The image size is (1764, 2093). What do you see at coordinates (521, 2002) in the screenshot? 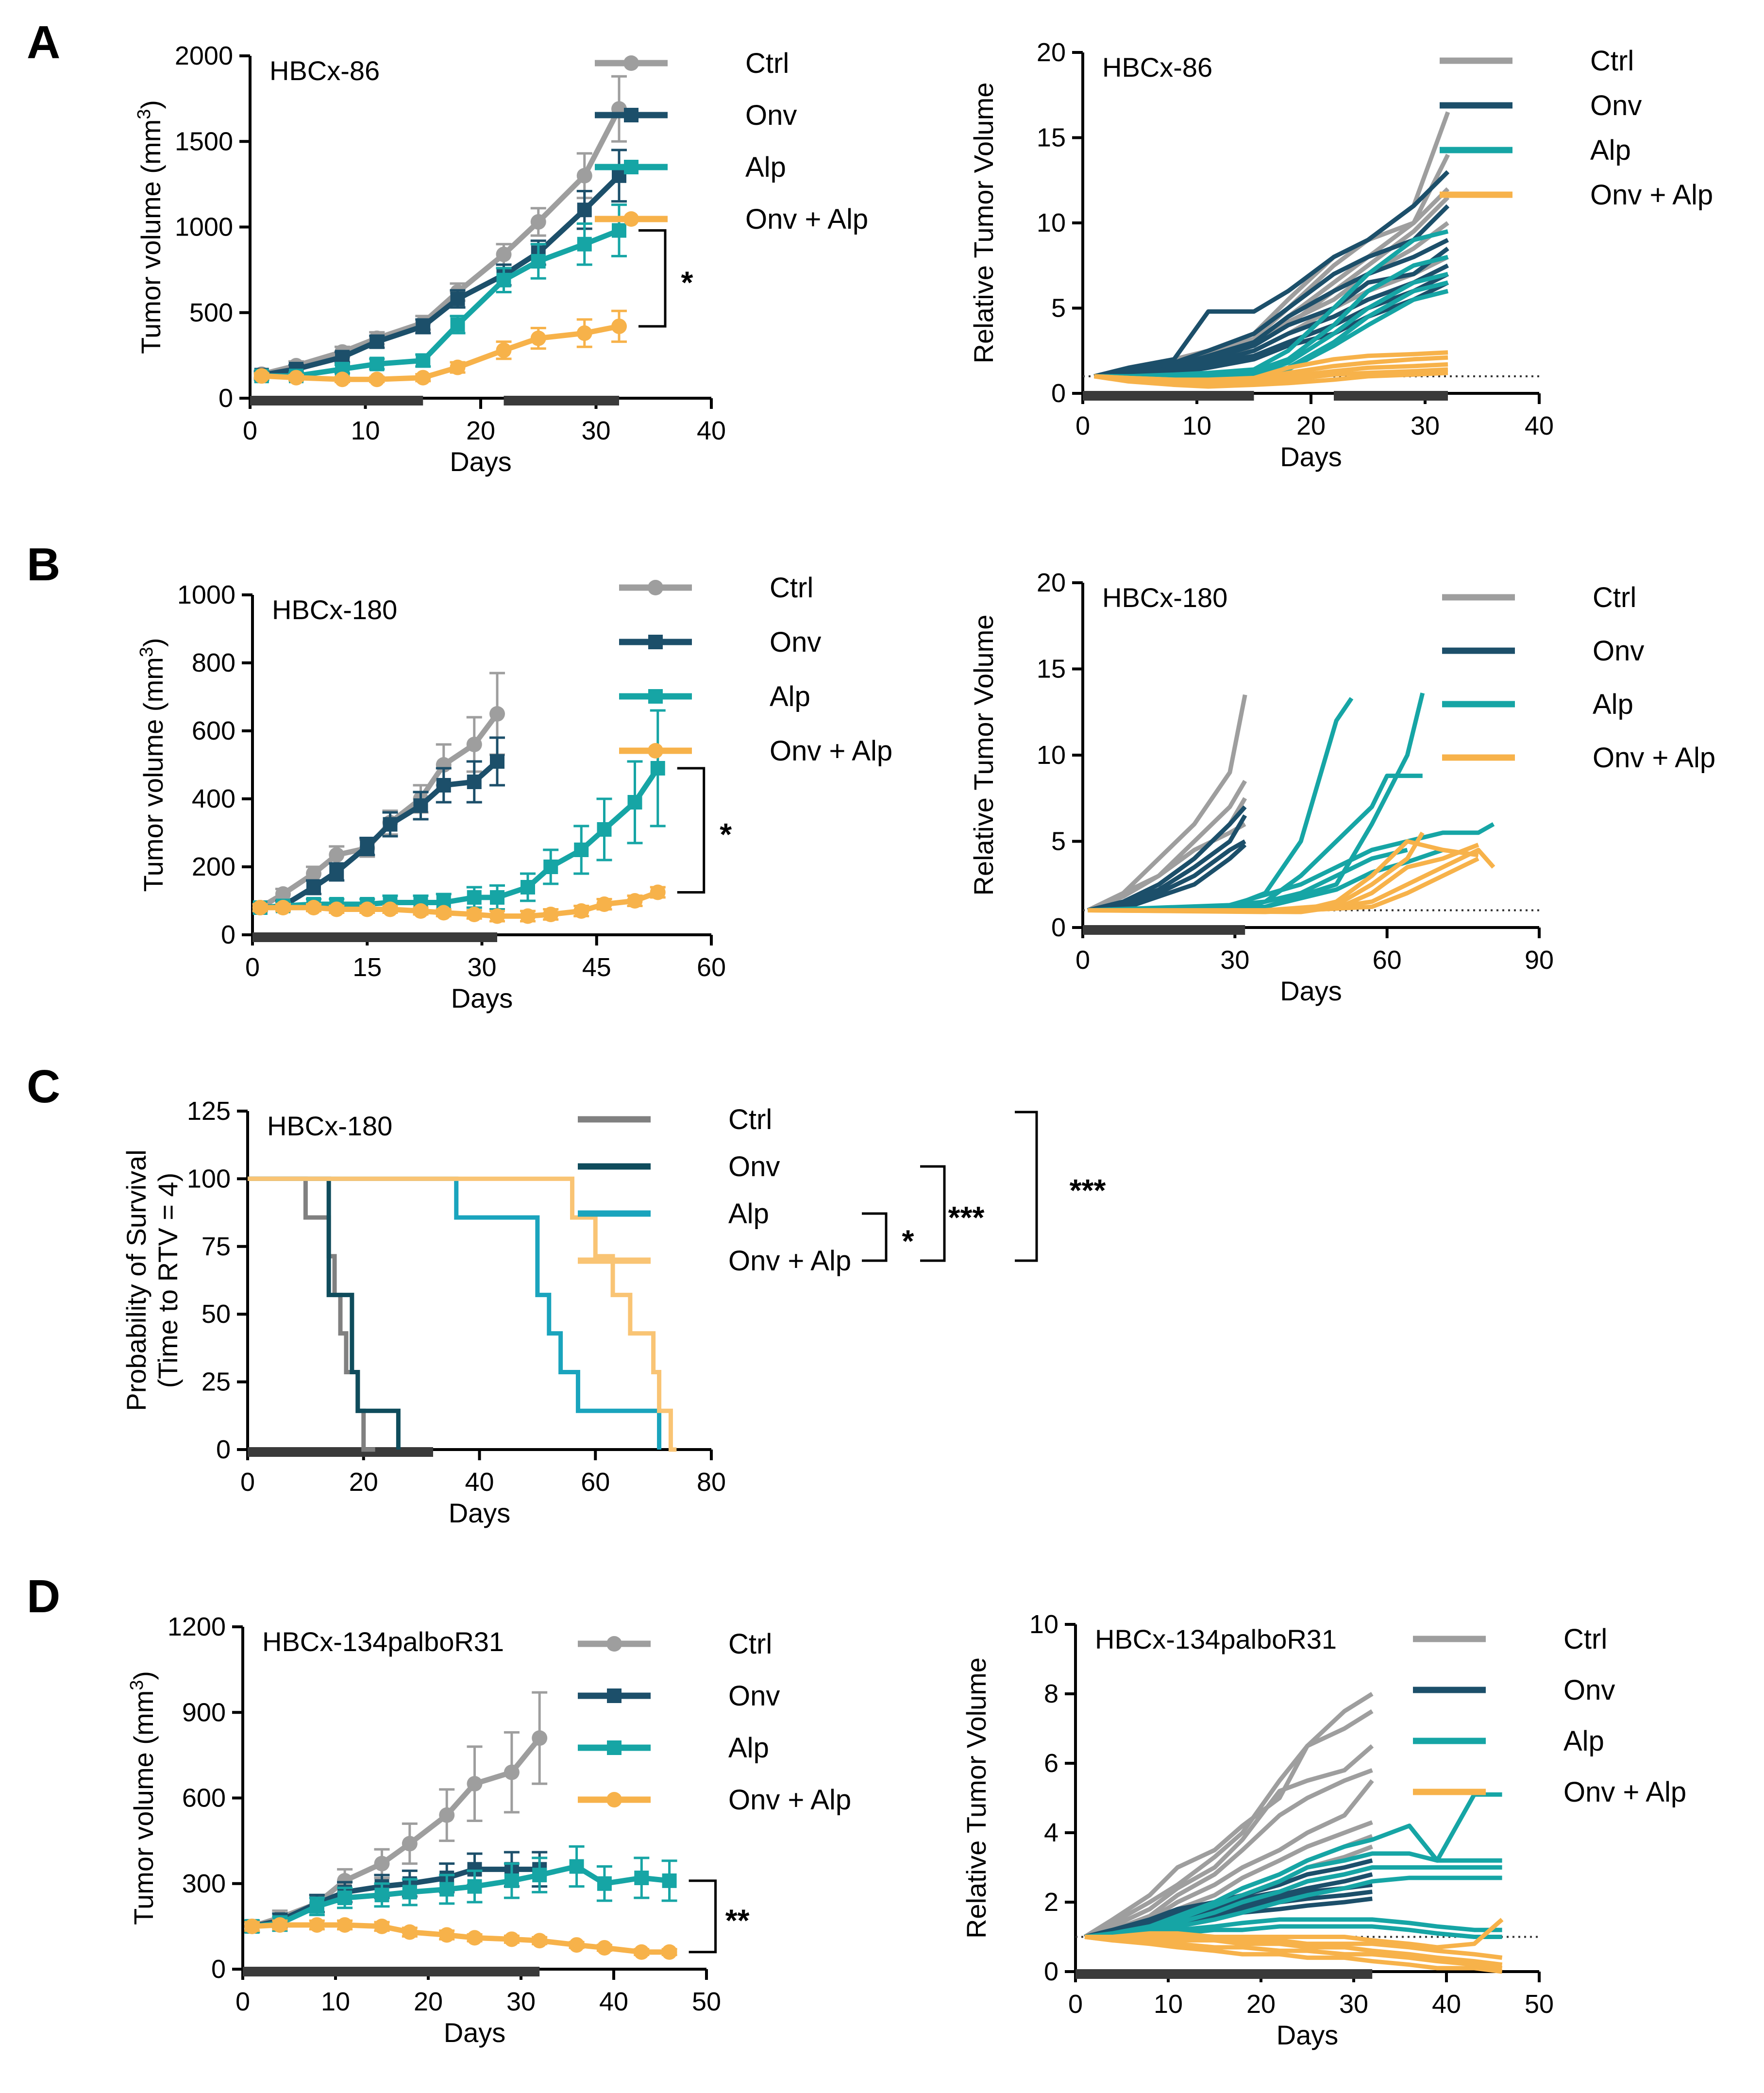
I see `d-left-x-tick-label: 30` at bounding box center [521, 2002].